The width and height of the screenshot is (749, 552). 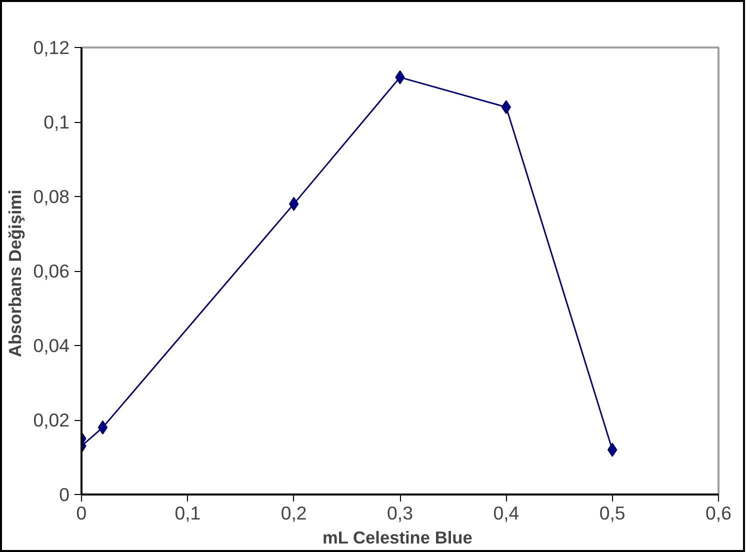 What do you see at coordinates (187, 513) in the screenshot?
I see `x-tick-label: 0,1` at bounding box center [187, 513].